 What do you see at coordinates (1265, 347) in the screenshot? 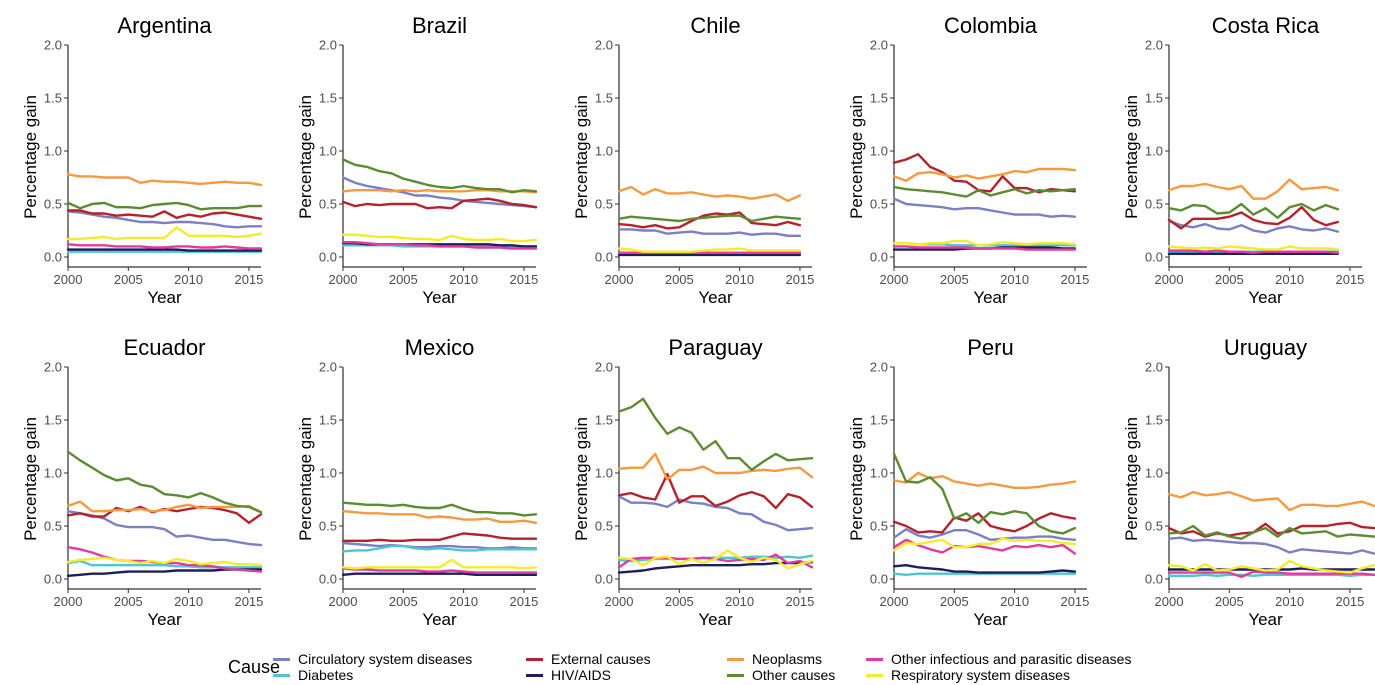
I see `panel-title: Uruguay` at bounding box center [1265, 347].